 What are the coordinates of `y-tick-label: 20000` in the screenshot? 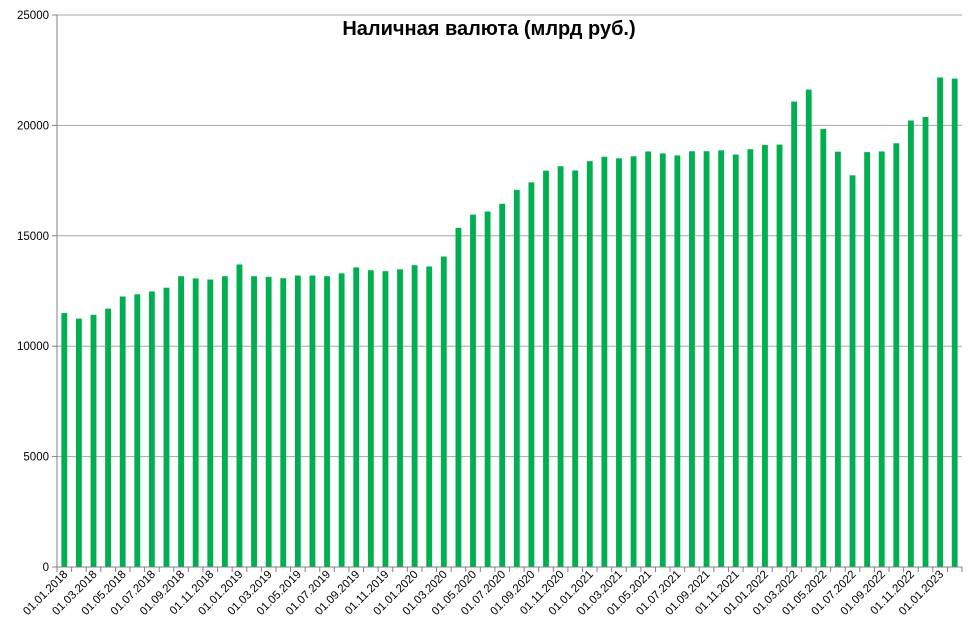 It's located at (33, 126).